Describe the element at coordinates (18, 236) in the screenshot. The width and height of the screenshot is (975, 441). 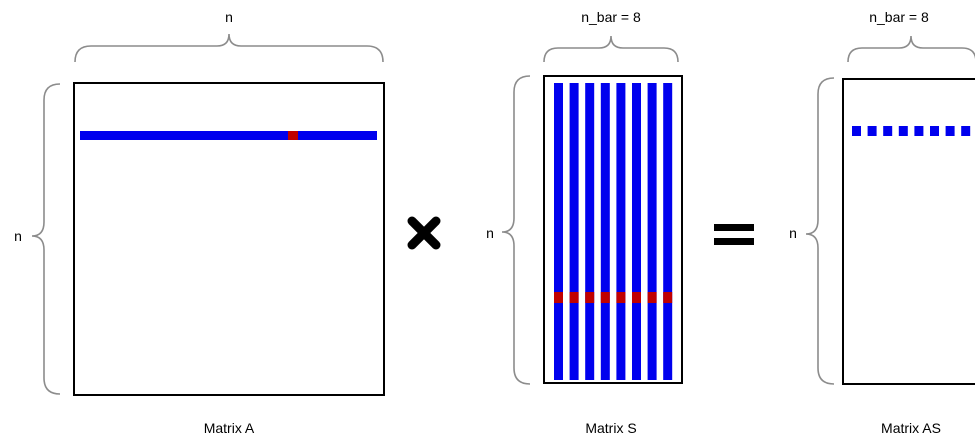
I see `matrix-a-left-label: n` at that location.